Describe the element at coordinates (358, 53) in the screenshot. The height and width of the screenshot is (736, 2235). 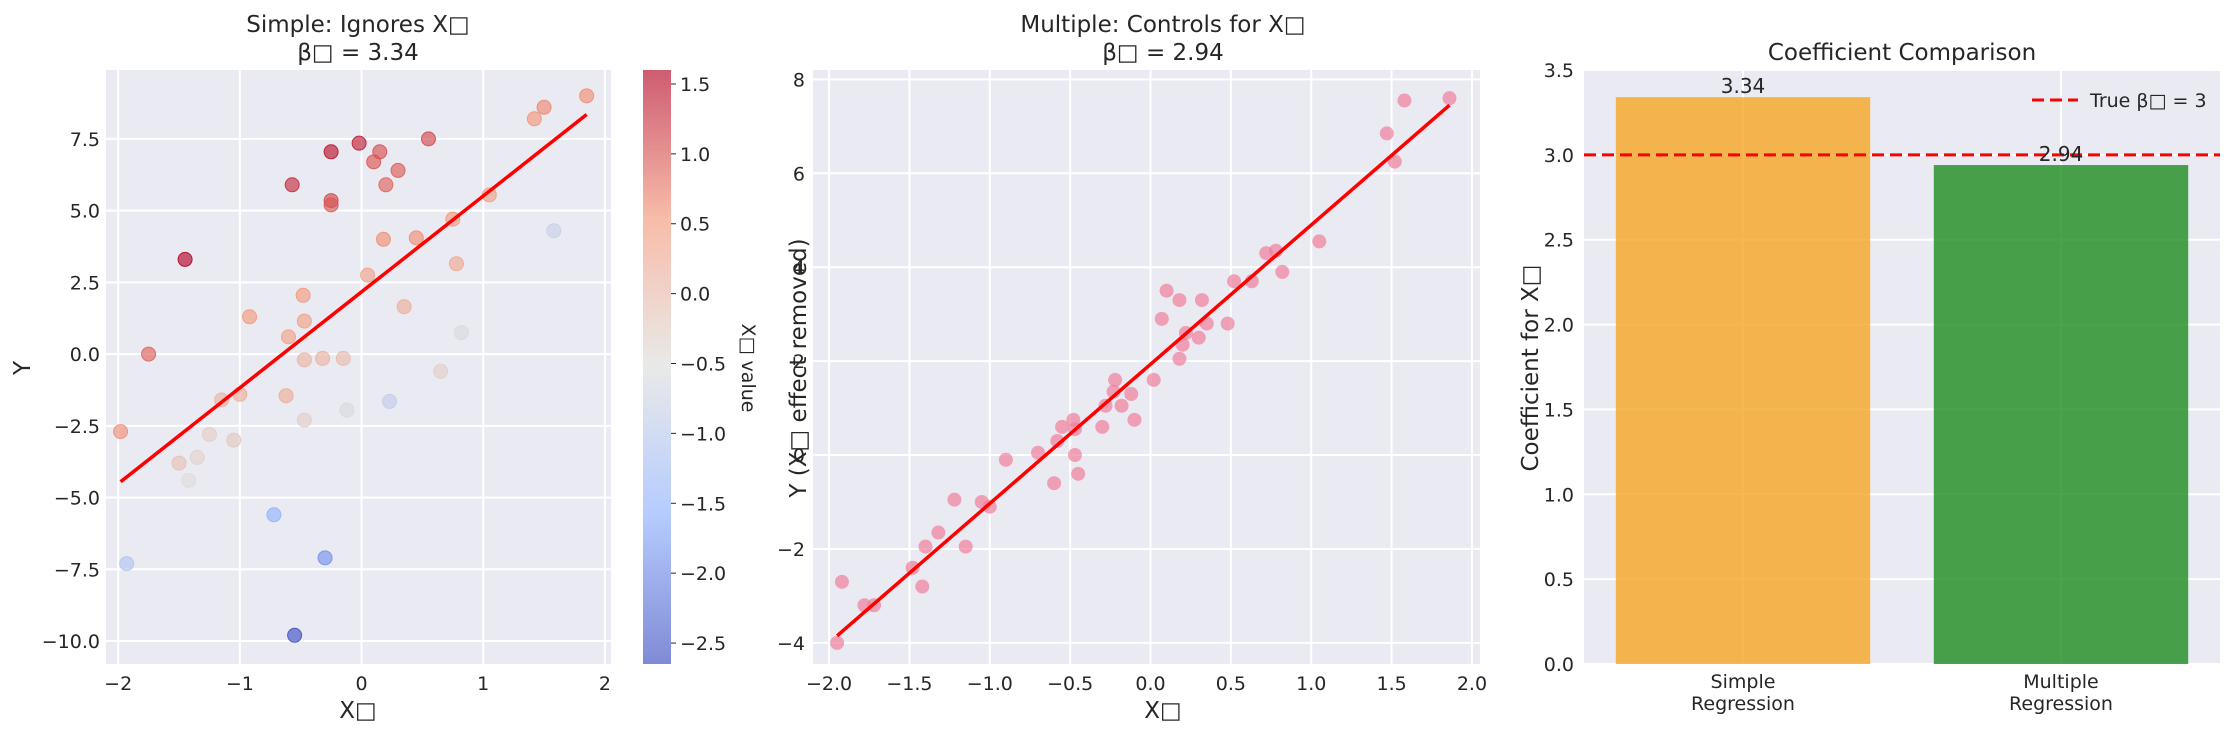
I see `chart-title-line2: β□ = 3.34` at that location.